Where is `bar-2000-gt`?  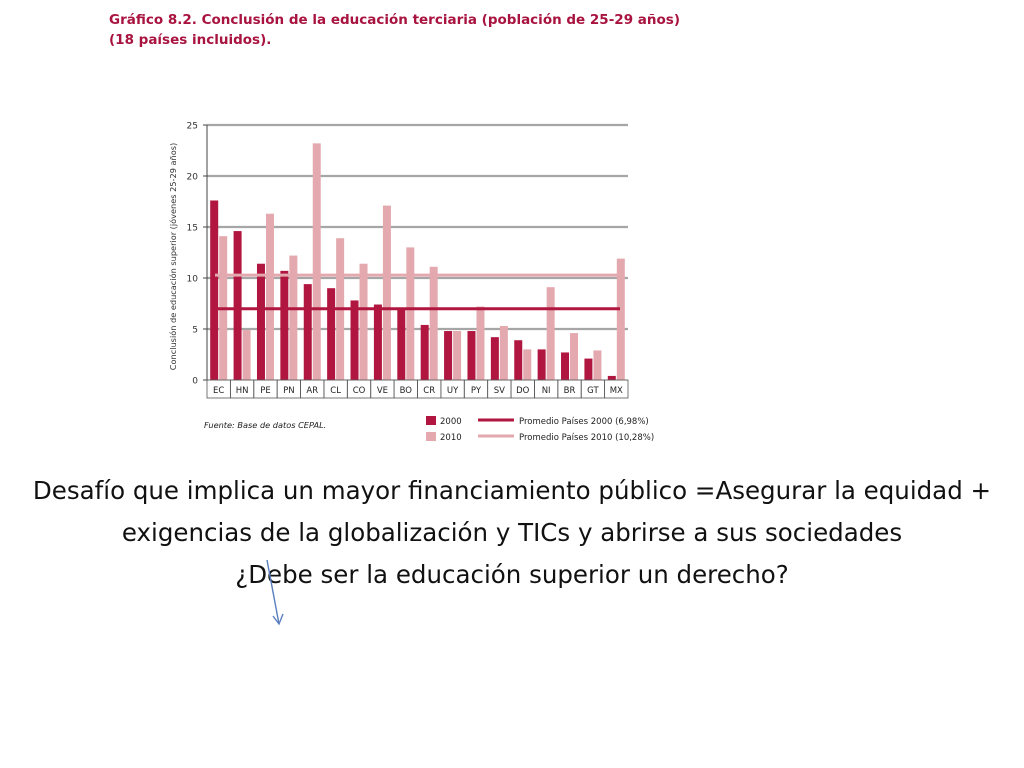 bar-2000-gt is located at coordinates (588, 369).